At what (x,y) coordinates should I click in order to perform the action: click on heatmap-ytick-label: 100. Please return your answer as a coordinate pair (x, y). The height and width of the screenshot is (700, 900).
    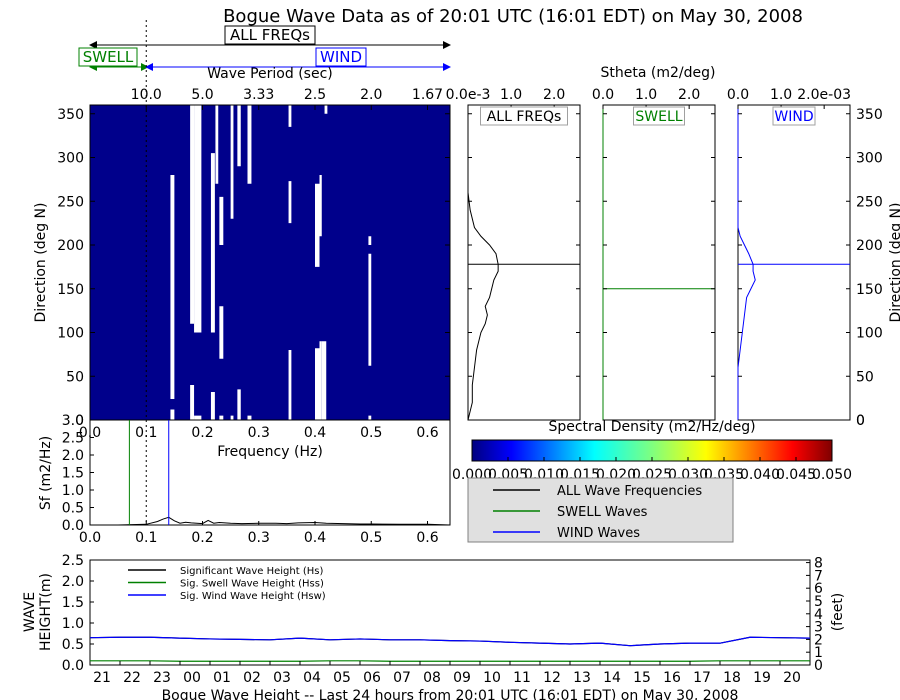
    Looking at the image, I should click on (70, 334).